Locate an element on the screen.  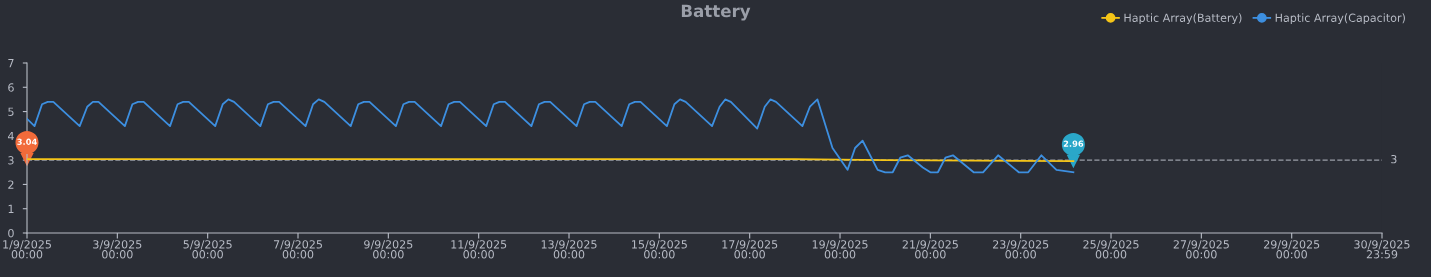
y-tick-label: 3 is located at coordinates (11, 160).